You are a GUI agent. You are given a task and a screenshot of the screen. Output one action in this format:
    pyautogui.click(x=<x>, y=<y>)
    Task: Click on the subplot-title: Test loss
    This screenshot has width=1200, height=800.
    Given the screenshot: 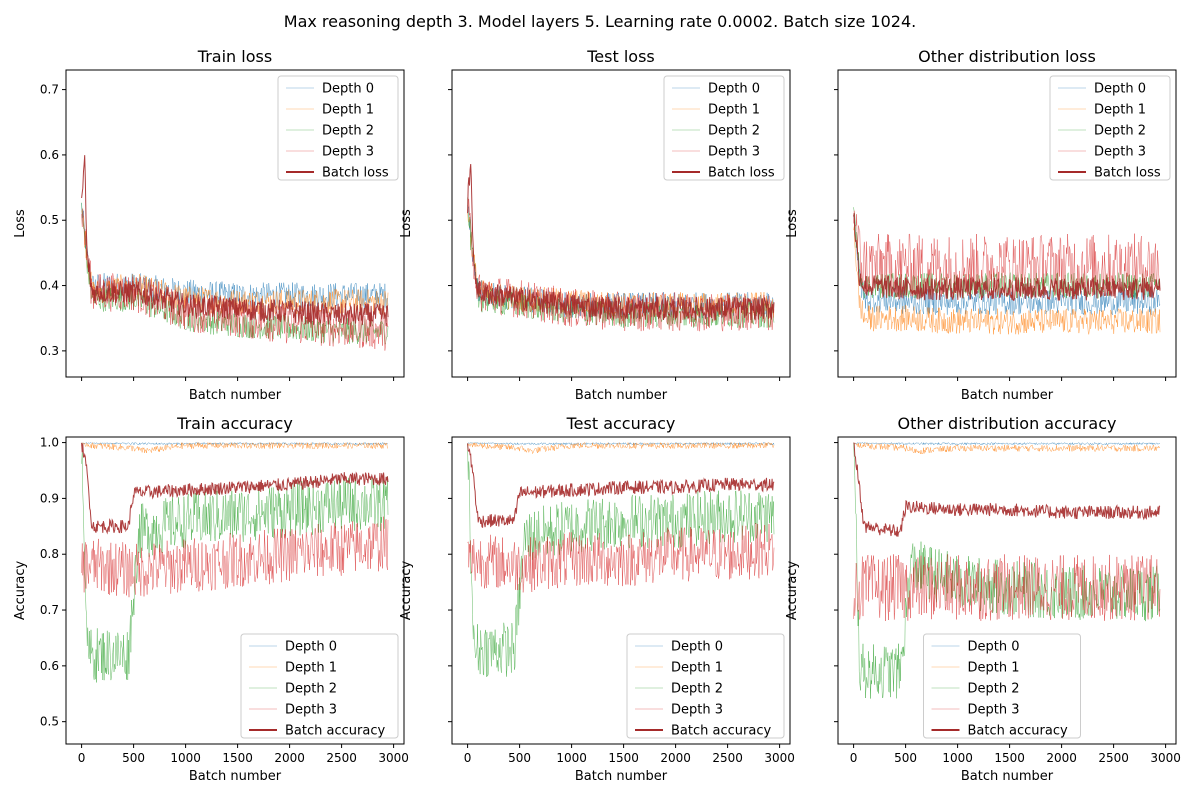 What is the action you would take?
    pyautogui.click(x=620, y=56)
    